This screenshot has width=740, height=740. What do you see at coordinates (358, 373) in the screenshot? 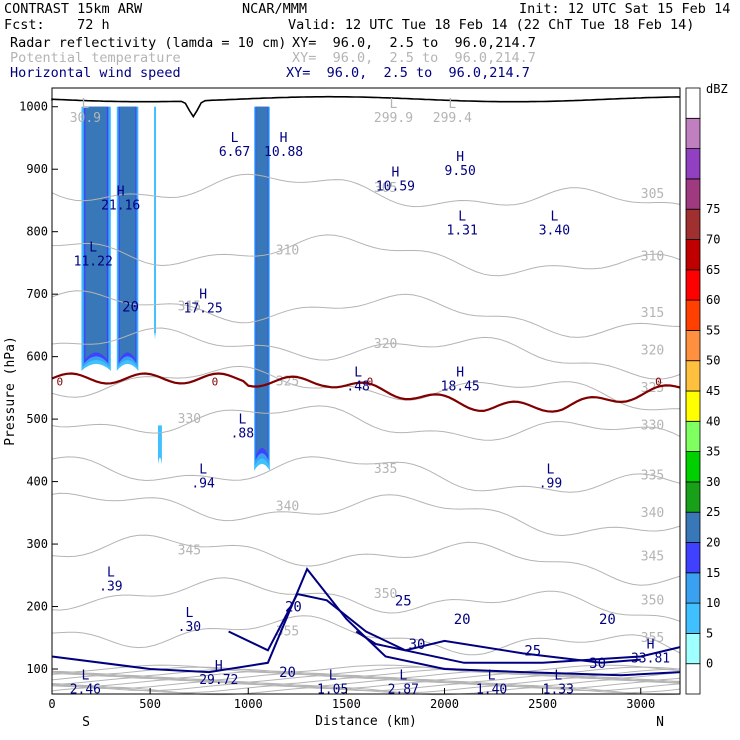
I see `extremum-kind-12: L` at bounding box center [358, 373].